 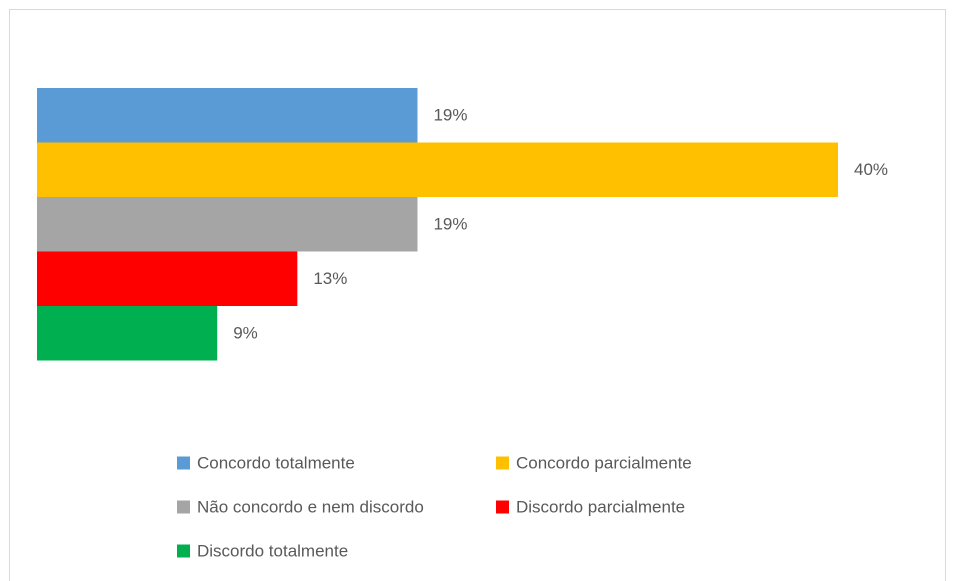 I want to click on data-label: 9%, so click(x=245, y=333).